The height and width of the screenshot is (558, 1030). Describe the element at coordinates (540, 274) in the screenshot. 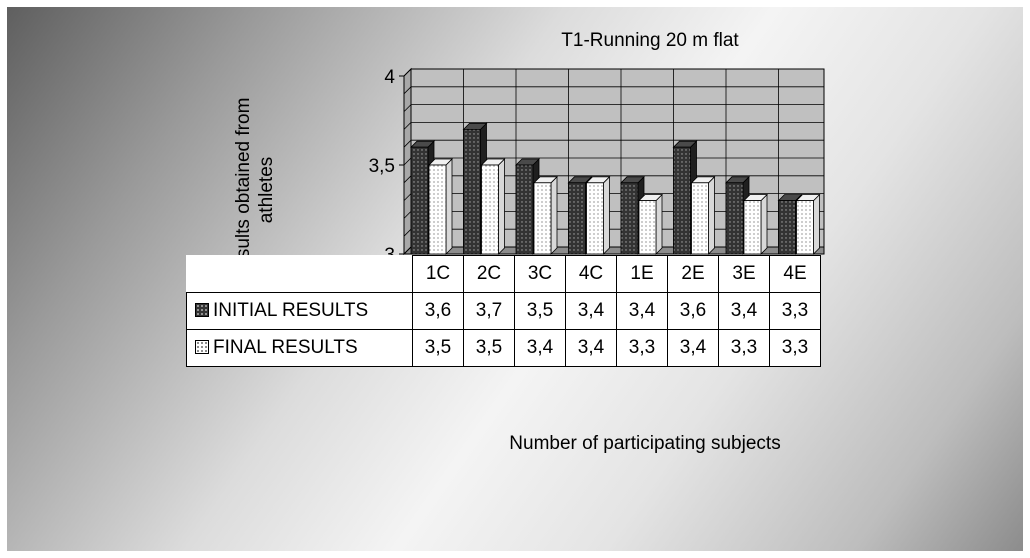

I see `category-label: 3C` at that location.